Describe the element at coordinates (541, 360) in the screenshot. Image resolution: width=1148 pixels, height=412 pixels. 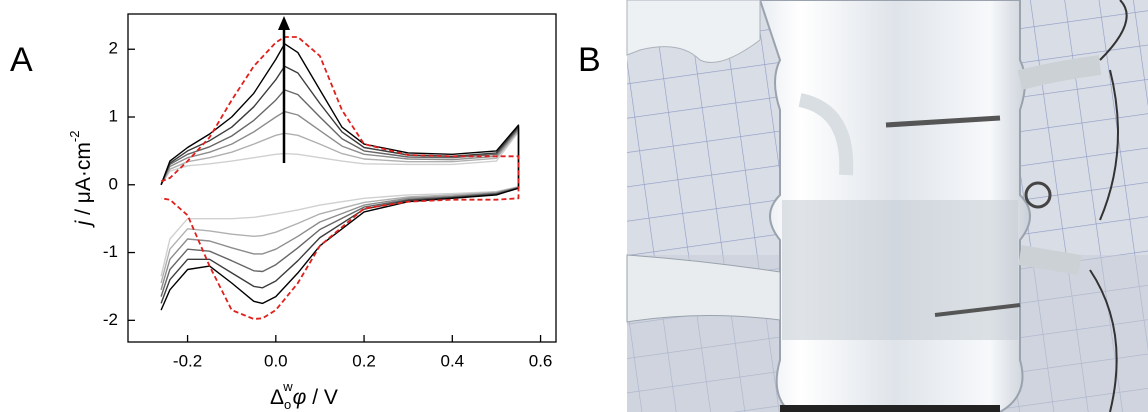
I see `x-tick-label: 0.6` at that location.